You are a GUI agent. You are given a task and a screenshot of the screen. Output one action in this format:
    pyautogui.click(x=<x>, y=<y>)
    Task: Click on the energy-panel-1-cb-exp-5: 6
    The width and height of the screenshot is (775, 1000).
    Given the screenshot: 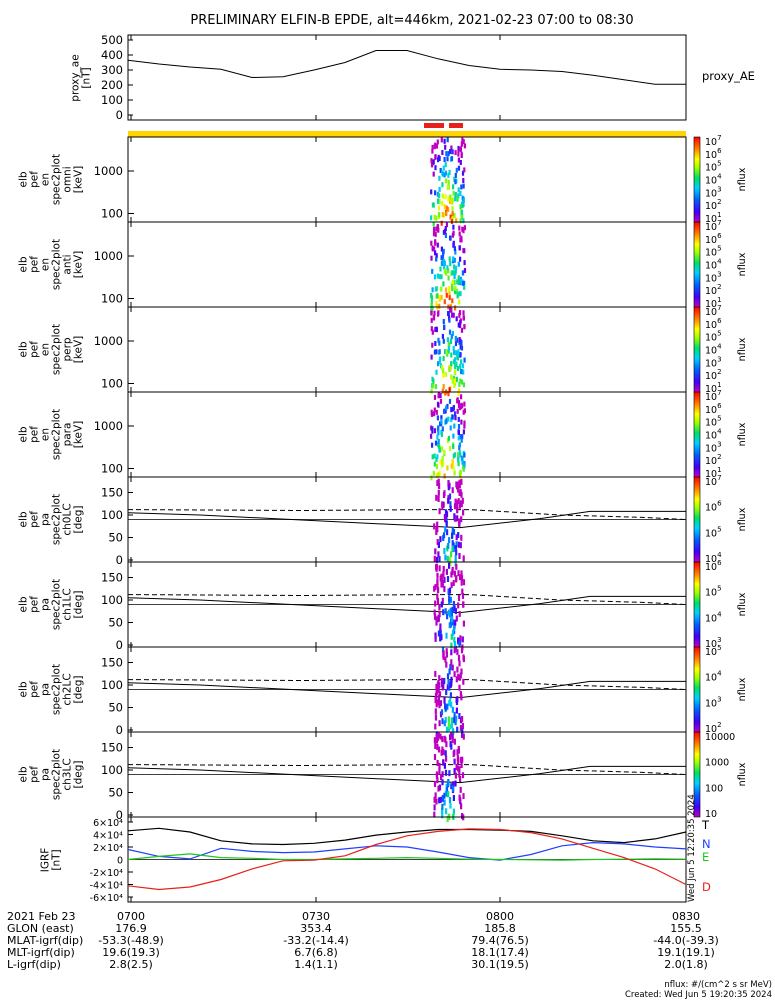 What is the action you would take?
    pyautogui.click(x=719, y=236)
    